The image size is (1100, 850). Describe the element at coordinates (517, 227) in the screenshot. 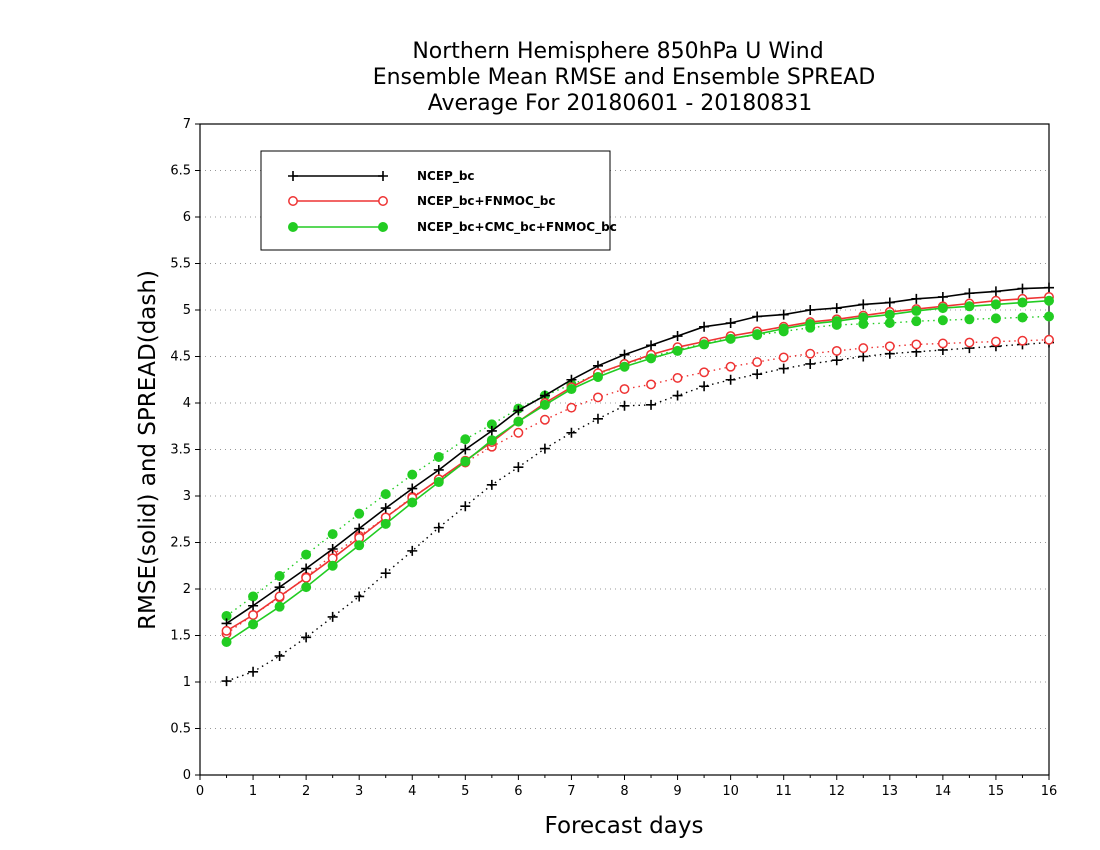

I see `legend-label-ncep-cmc-fnmoc: NCEP_bc+CMC_bc+FNMOC_bc` at that location.